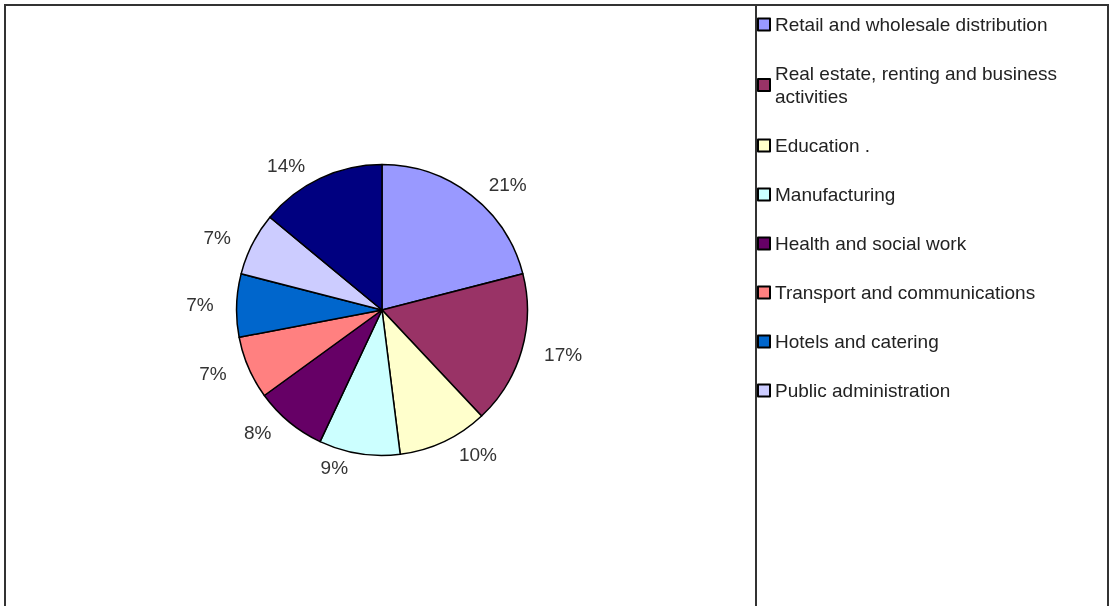 The image size is (1111, 606). Describe the element at coordinates (905, 292) in the screenshot. I see `legend-label: Transport and communications` at that location.